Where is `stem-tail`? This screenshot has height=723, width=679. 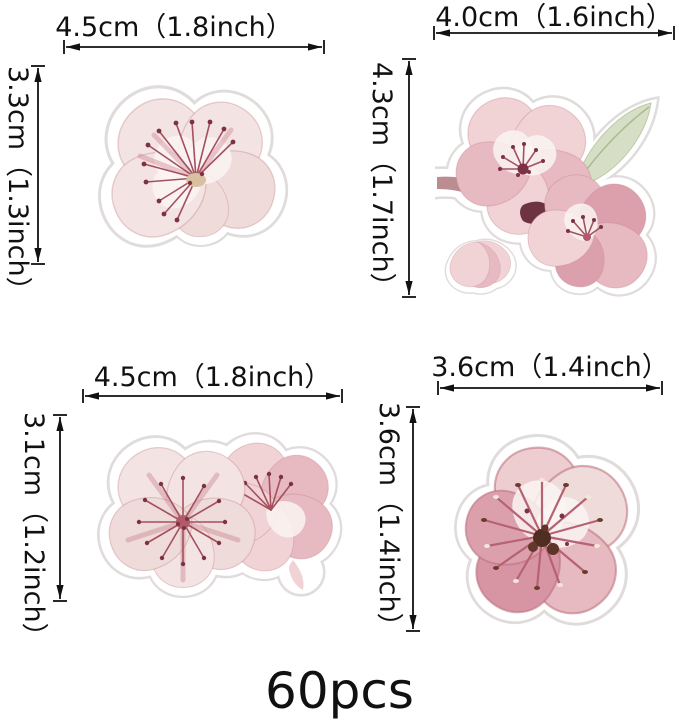
stem-tail is located at coordinates (296, 575).